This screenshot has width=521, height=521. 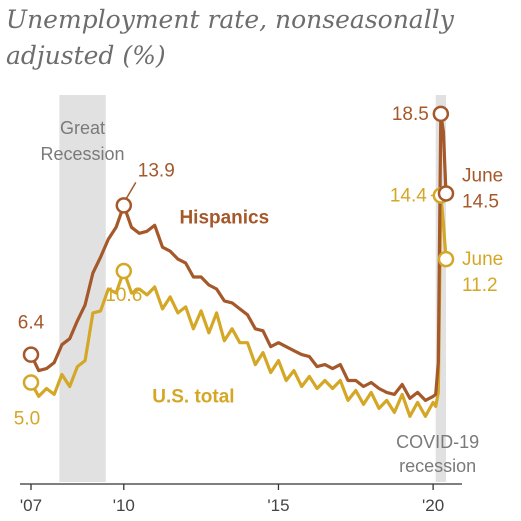 What do you see at coordinates (278, 505) in the screenshot?
I see `x-tick-label: '15` at bounding box center [278, 505].